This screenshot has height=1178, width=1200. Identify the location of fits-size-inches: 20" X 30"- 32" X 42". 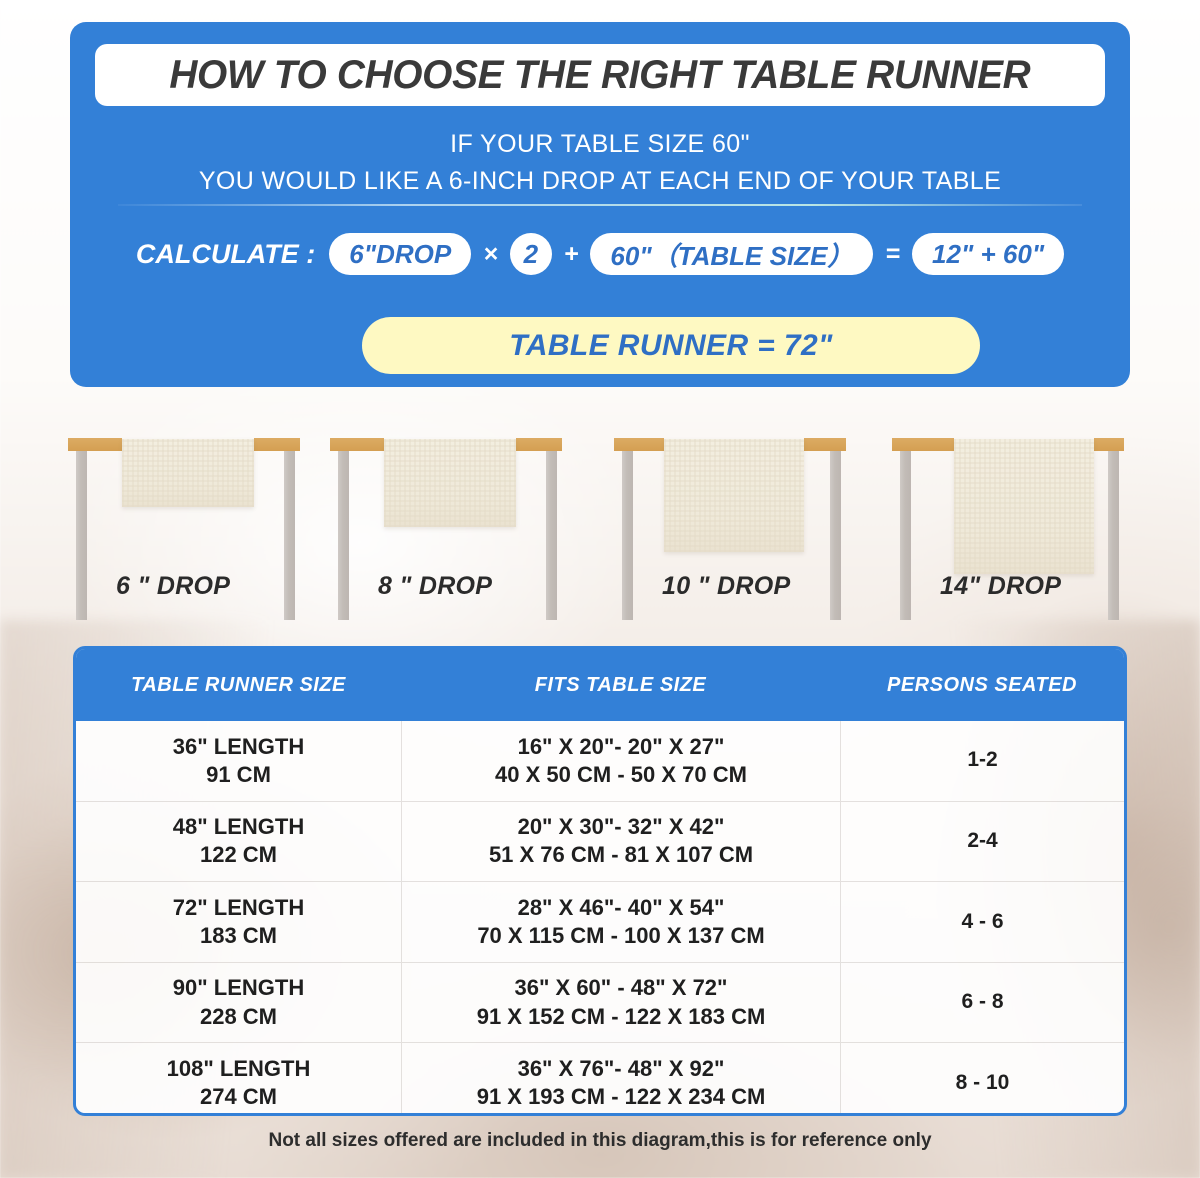
(621, 827).